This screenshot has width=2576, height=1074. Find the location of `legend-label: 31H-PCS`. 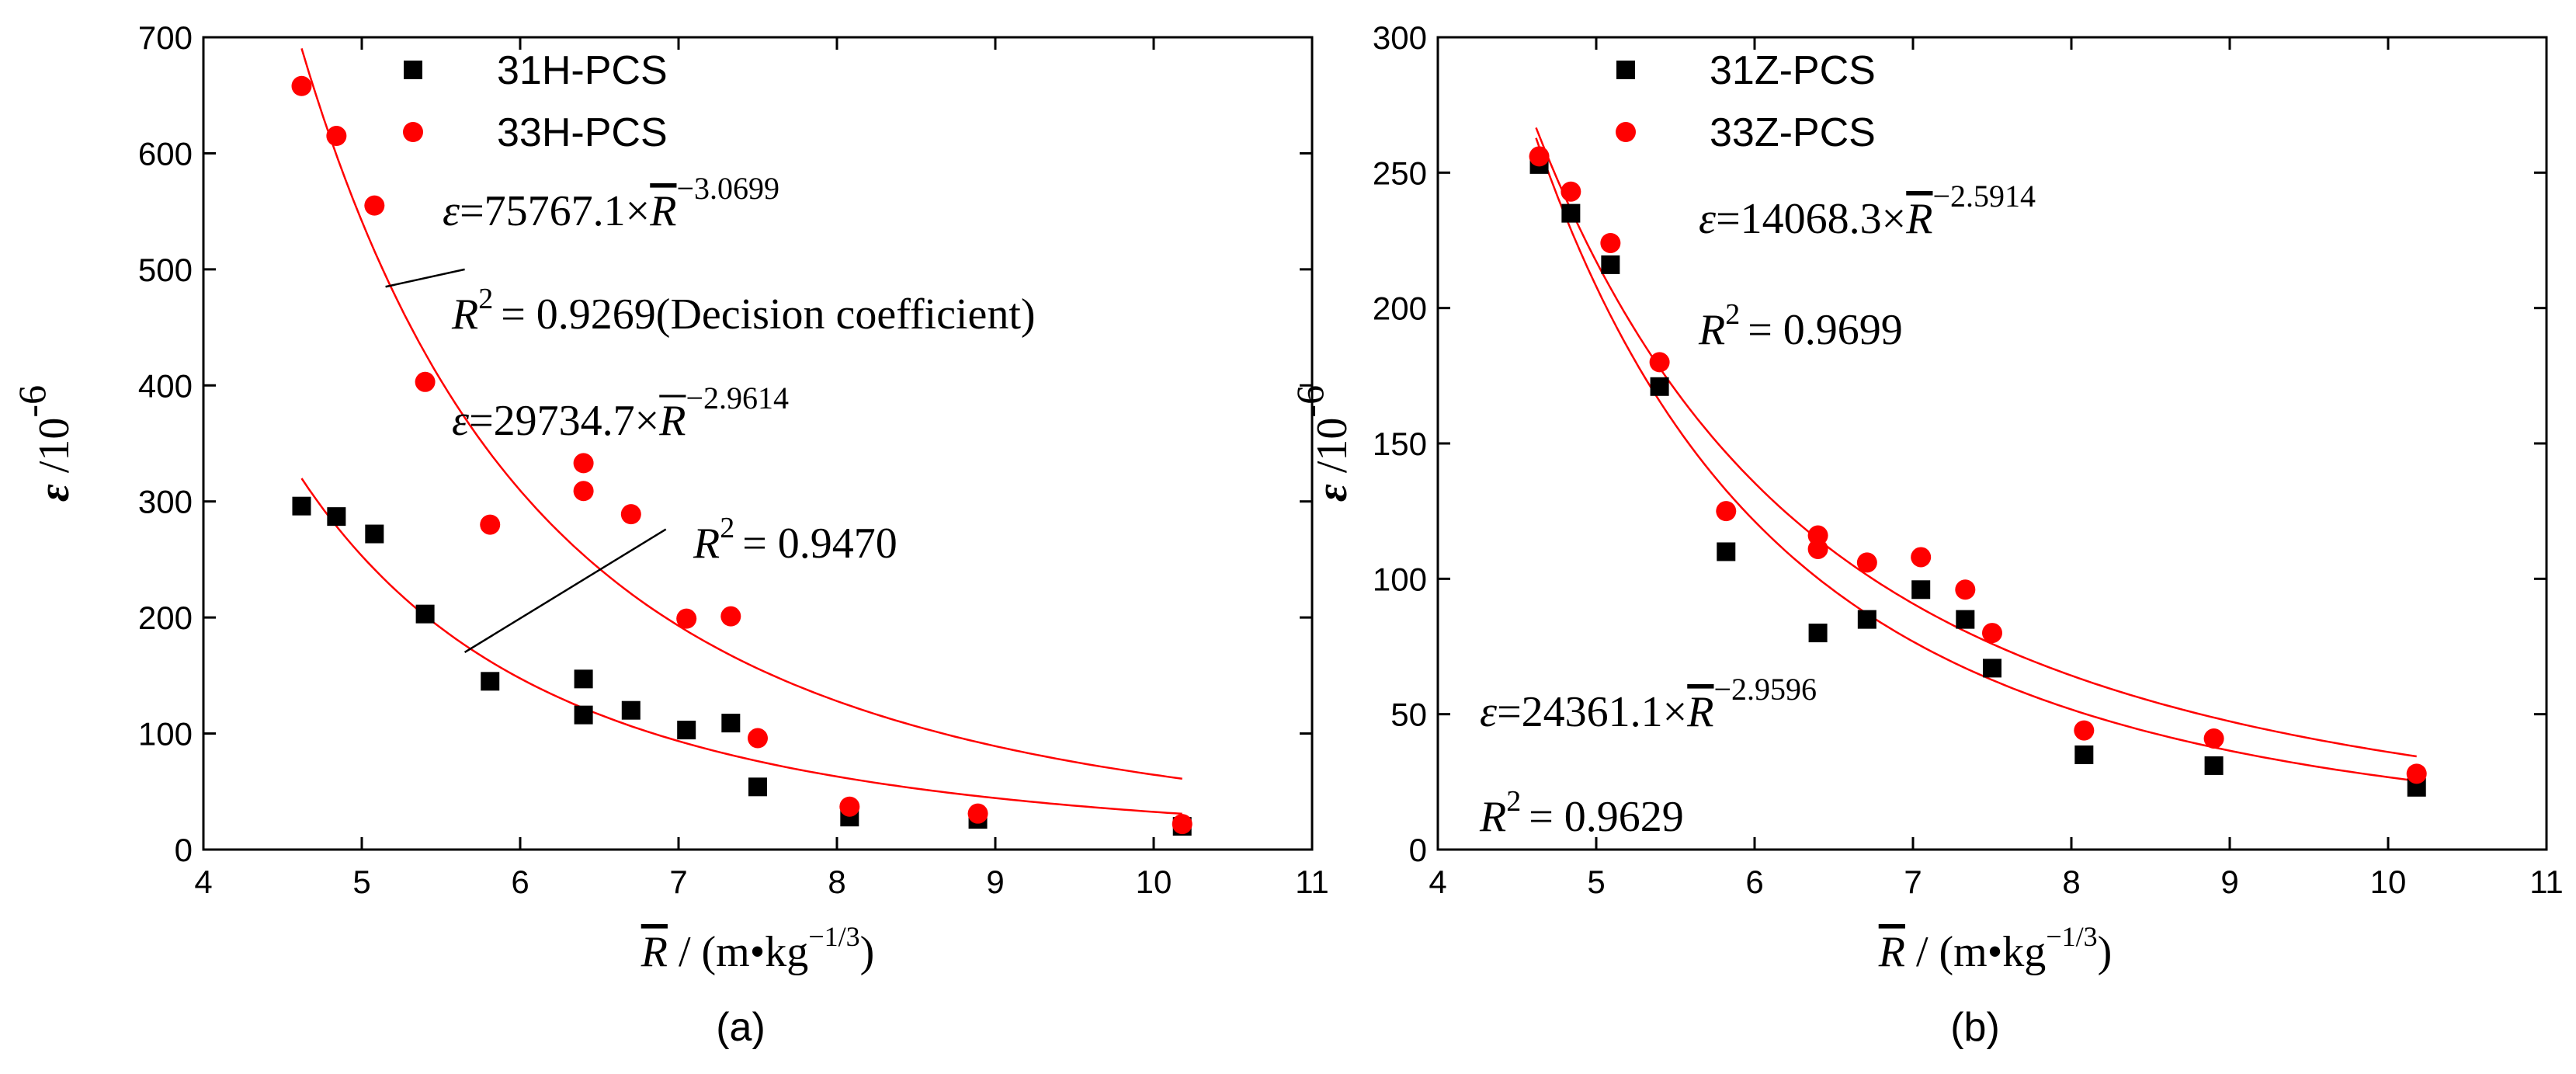

legend-label: 31H-PCS is located at coordinates (582, 70).